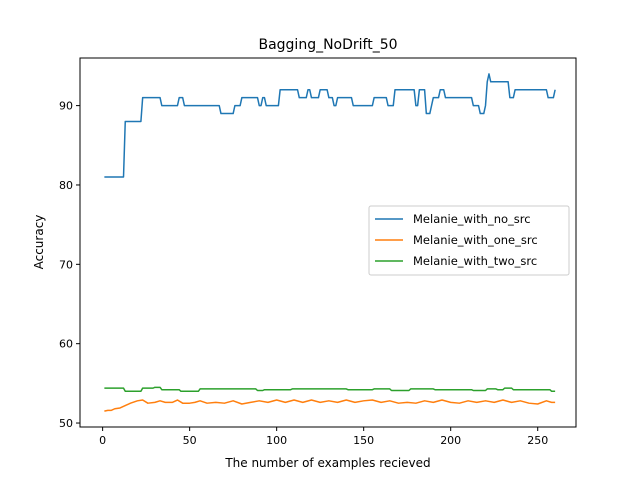 This screenshot has height=480, width=640. I want to click on x-tick-label-5: 250, so click(537, 440).